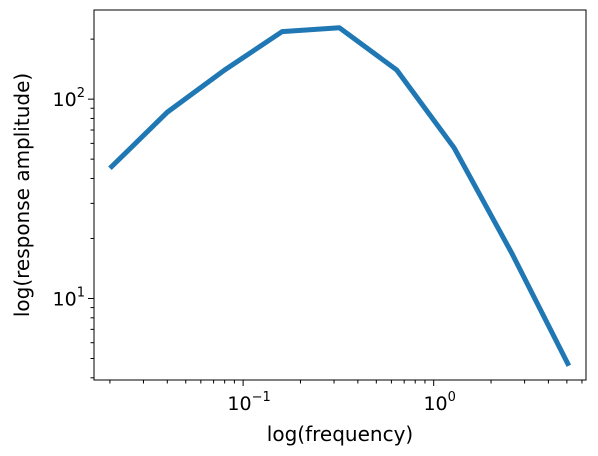 This screenshot has height=456, width=598. I want to click on x-axis-label: log(frequency), so click(340, 434).